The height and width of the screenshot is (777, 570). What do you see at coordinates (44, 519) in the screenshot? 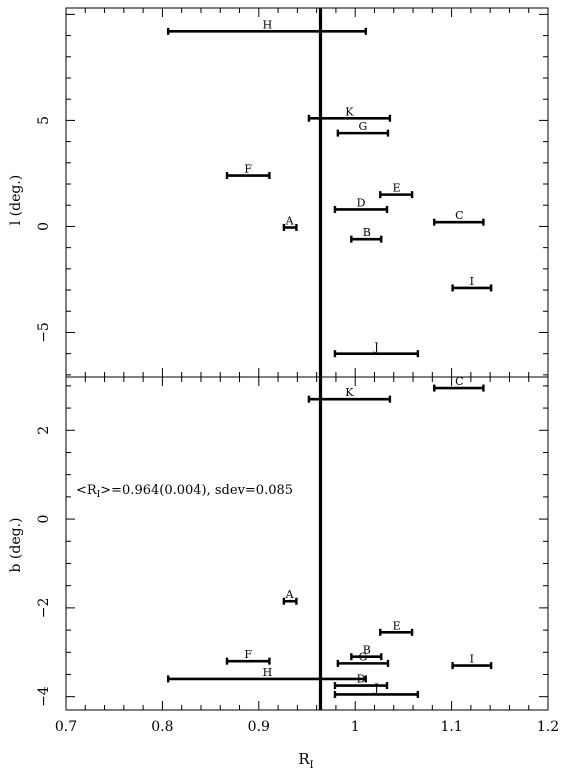
I see `bottom-ytick-label: 0` at bounding box center [44, 519].